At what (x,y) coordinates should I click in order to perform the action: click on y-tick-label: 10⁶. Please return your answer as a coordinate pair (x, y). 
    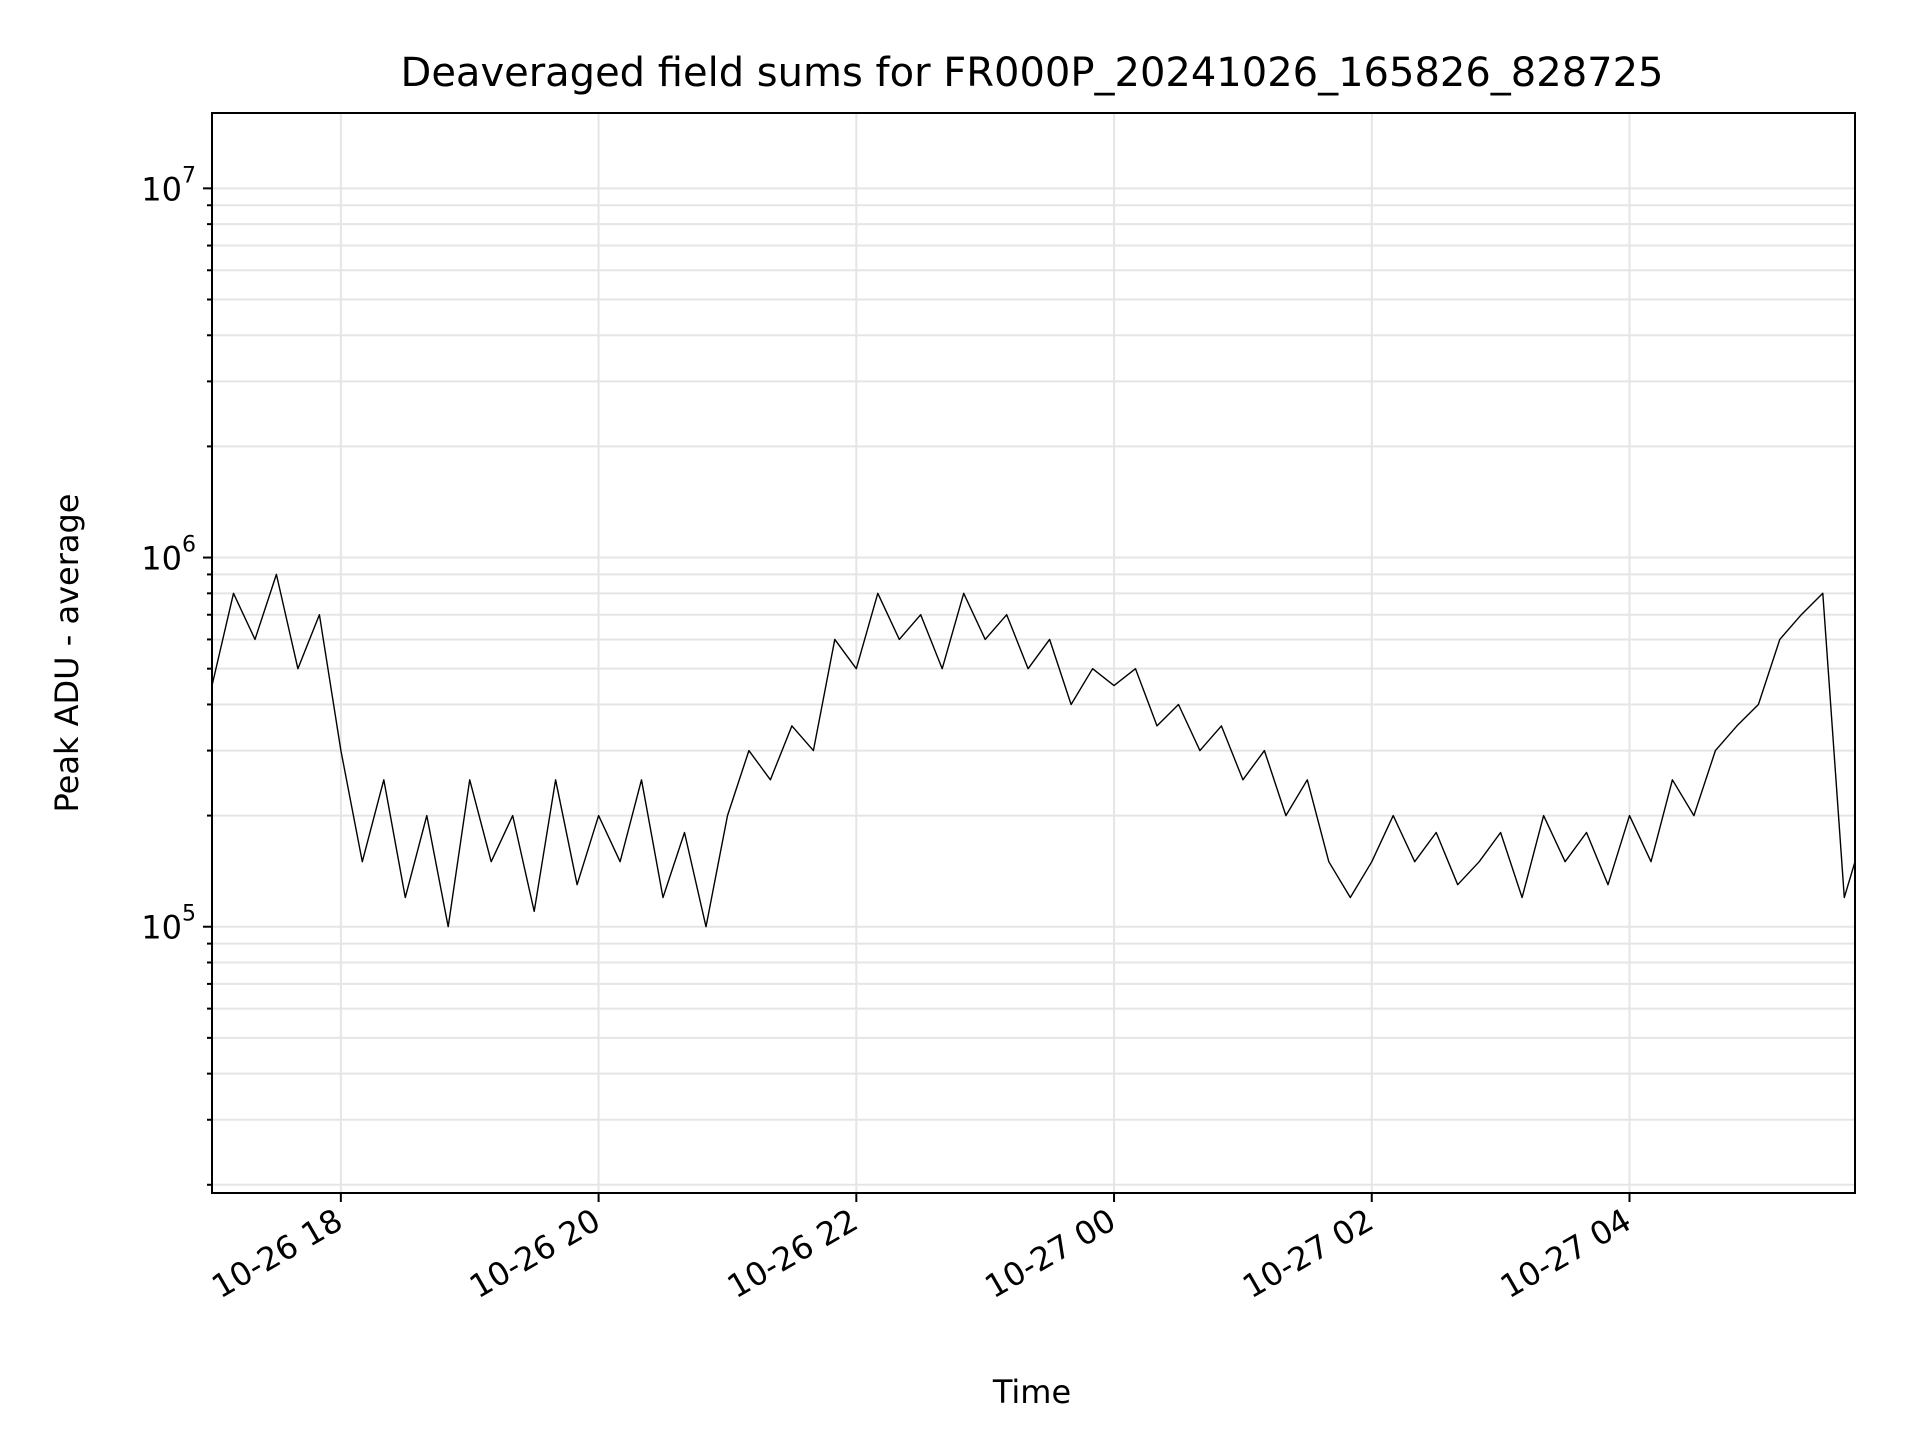
    Looking at the image, I should click on (168, 555).